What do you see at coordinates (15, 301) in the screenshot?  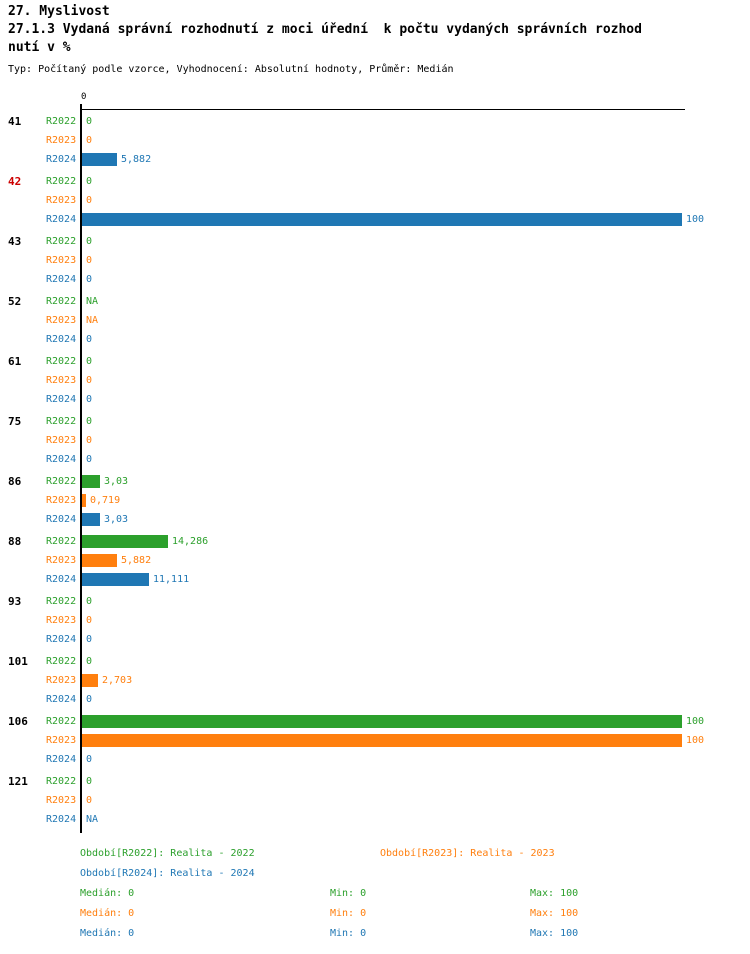 I see `category-label: 52` at bounding box center [15, 301].